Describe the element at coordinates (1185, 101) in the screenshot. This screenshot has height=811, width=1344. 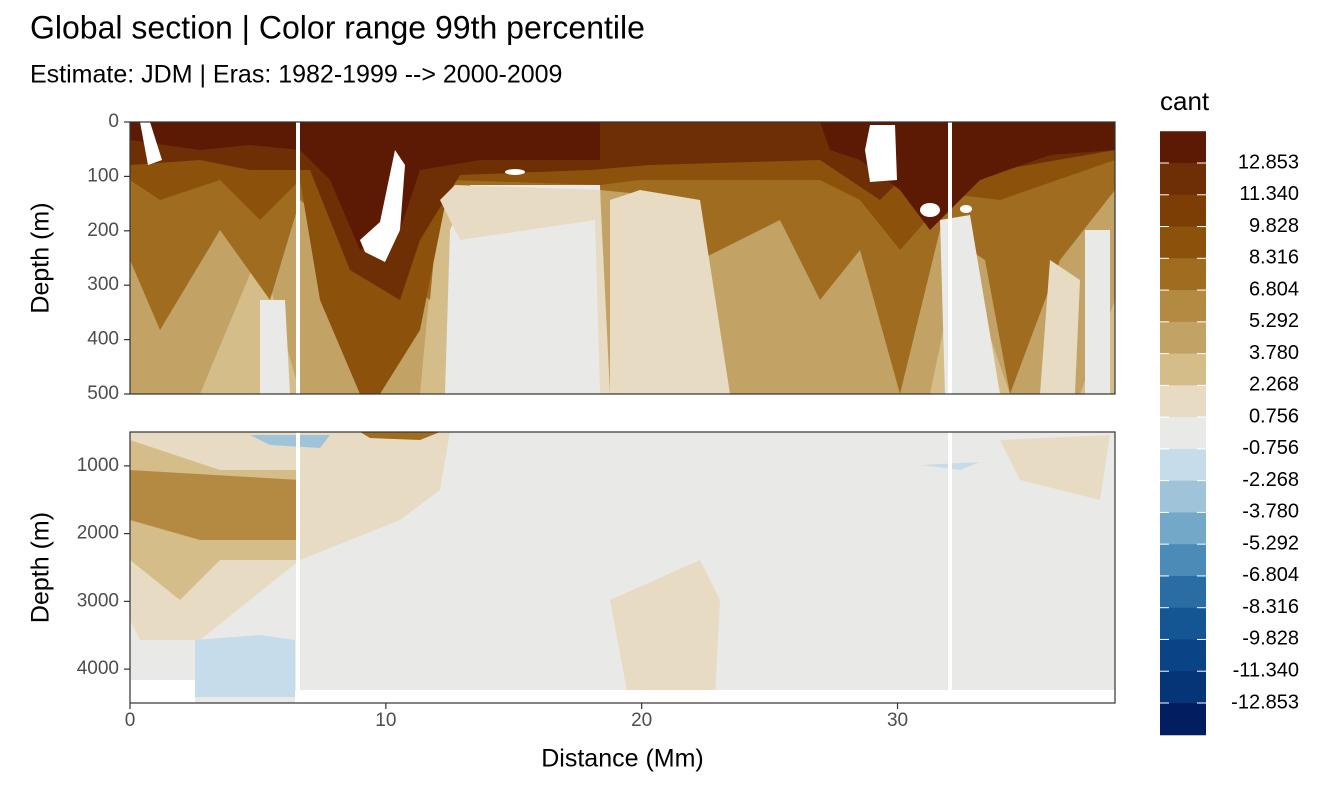
I see `legend-title: cant` at that location.